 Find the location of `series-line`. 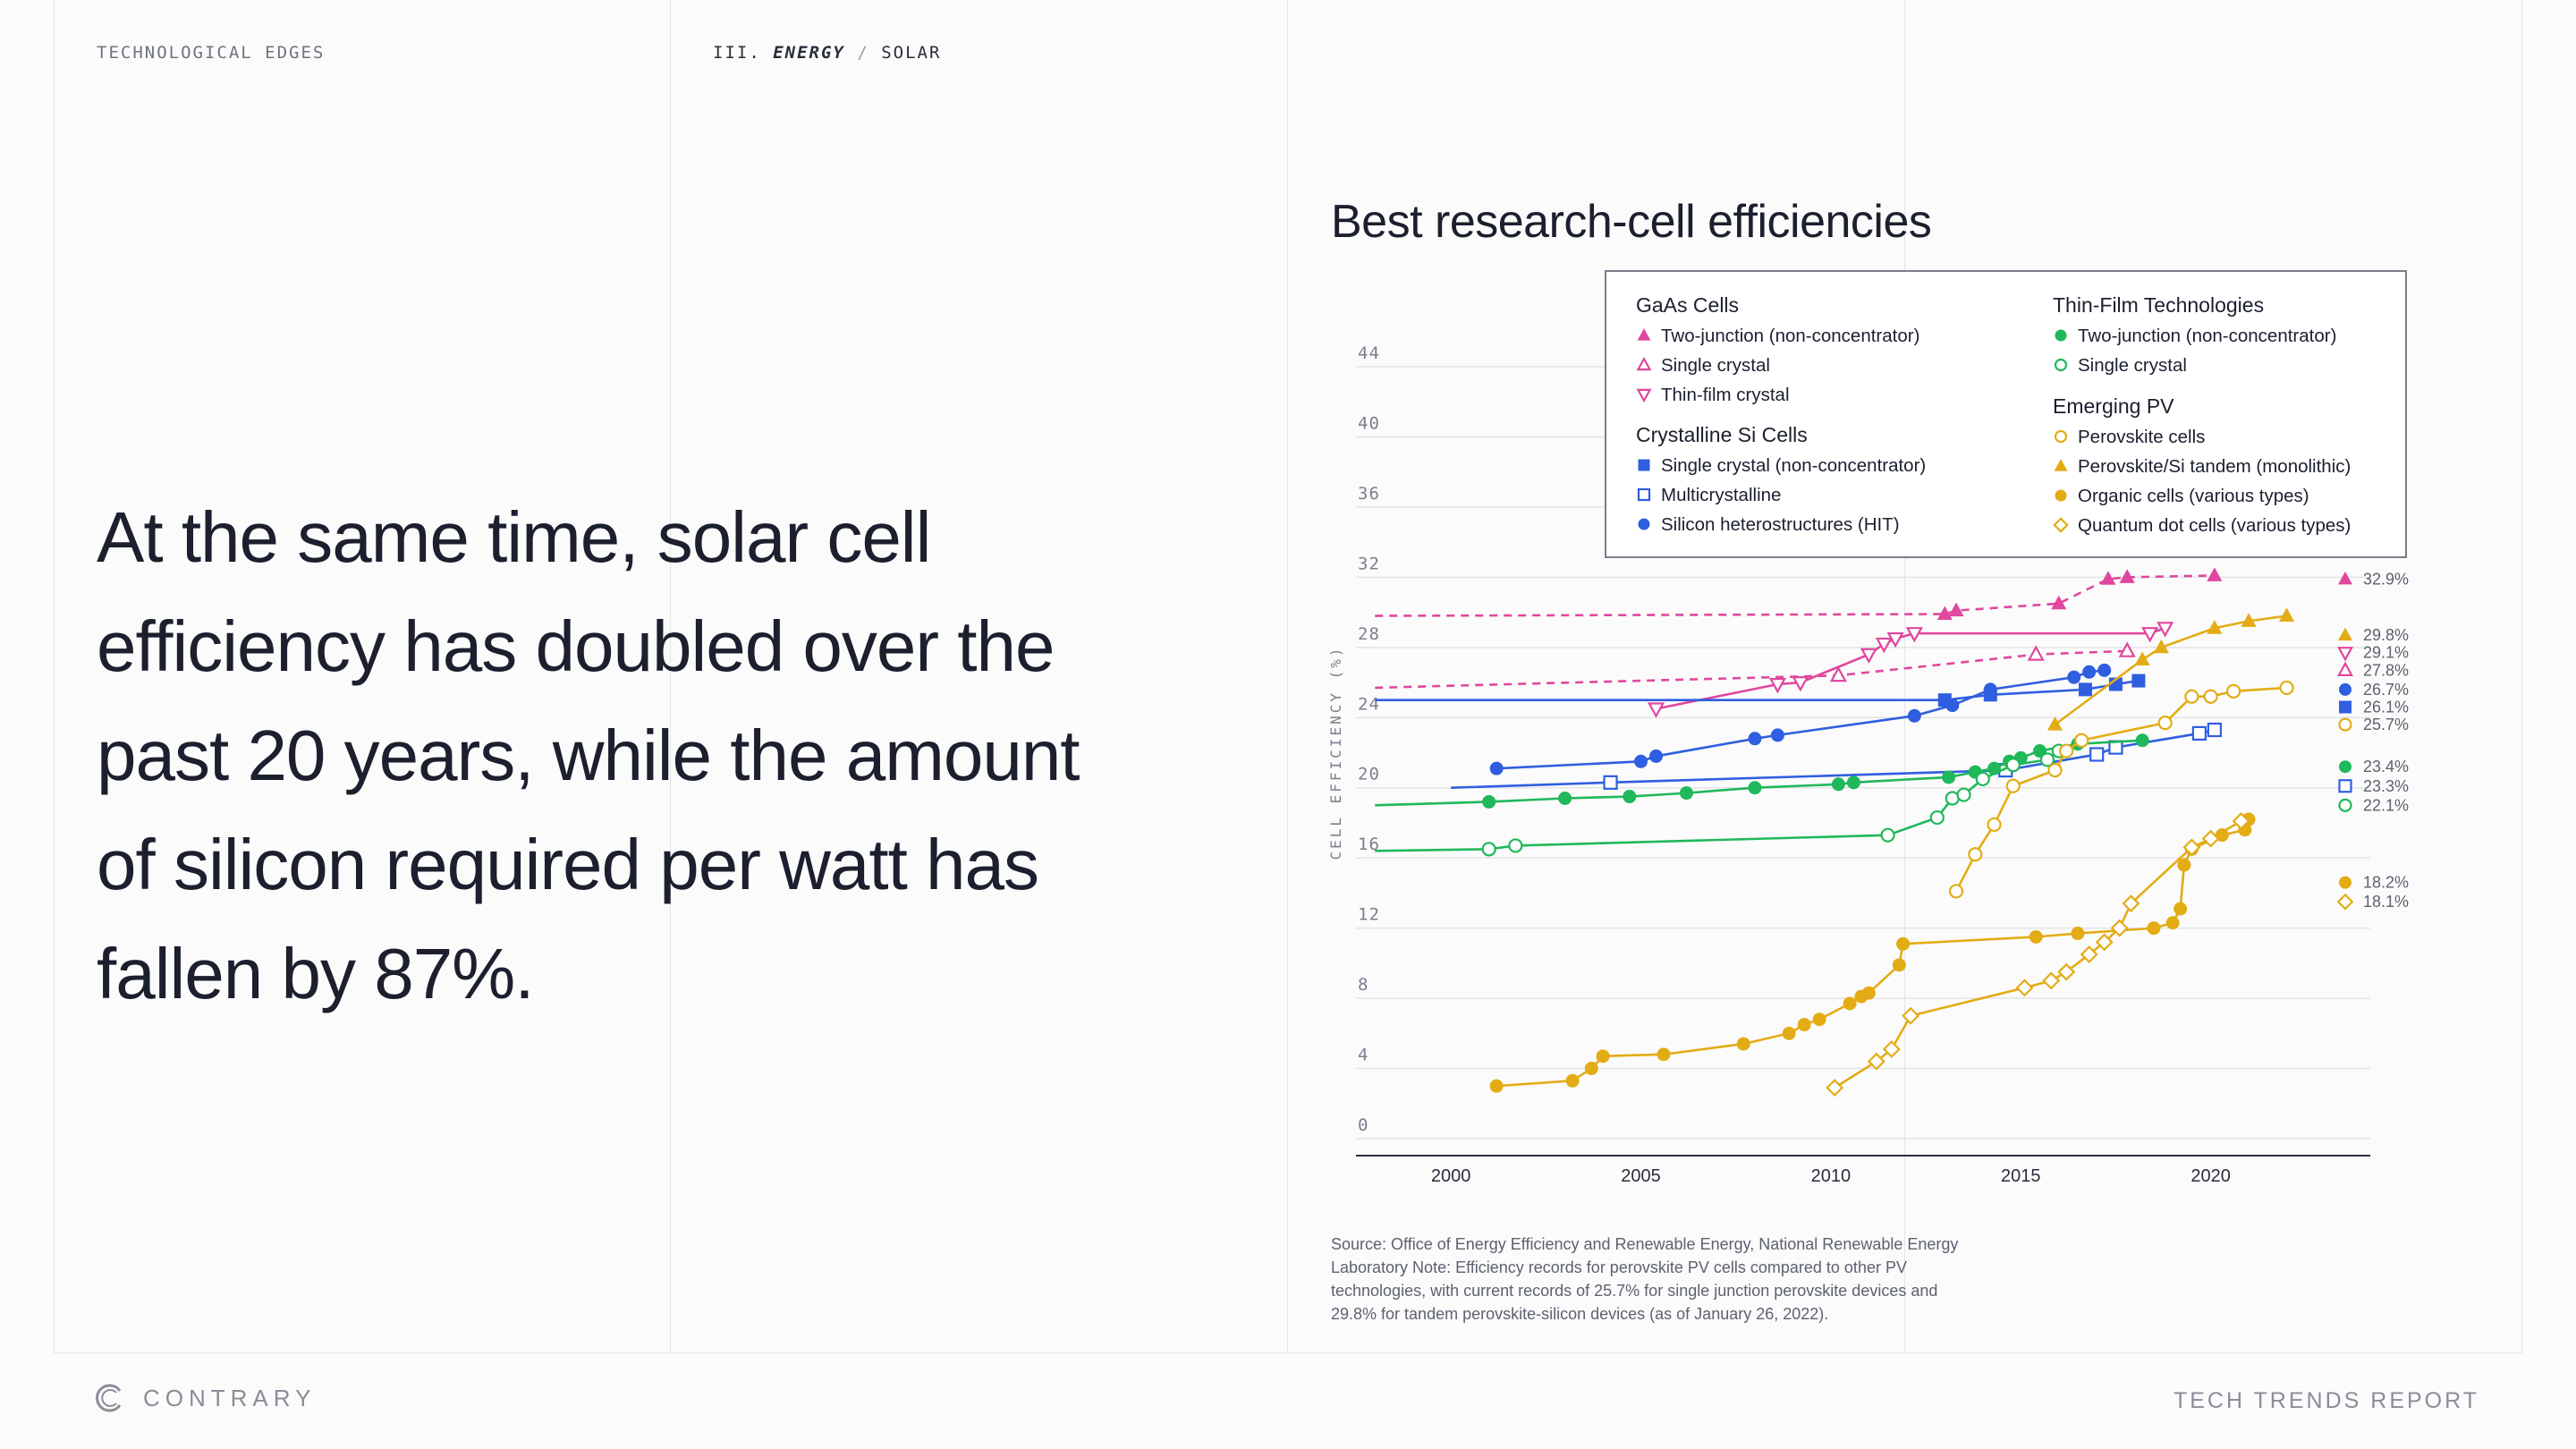

series-line is located at coordinates (2120, 789).